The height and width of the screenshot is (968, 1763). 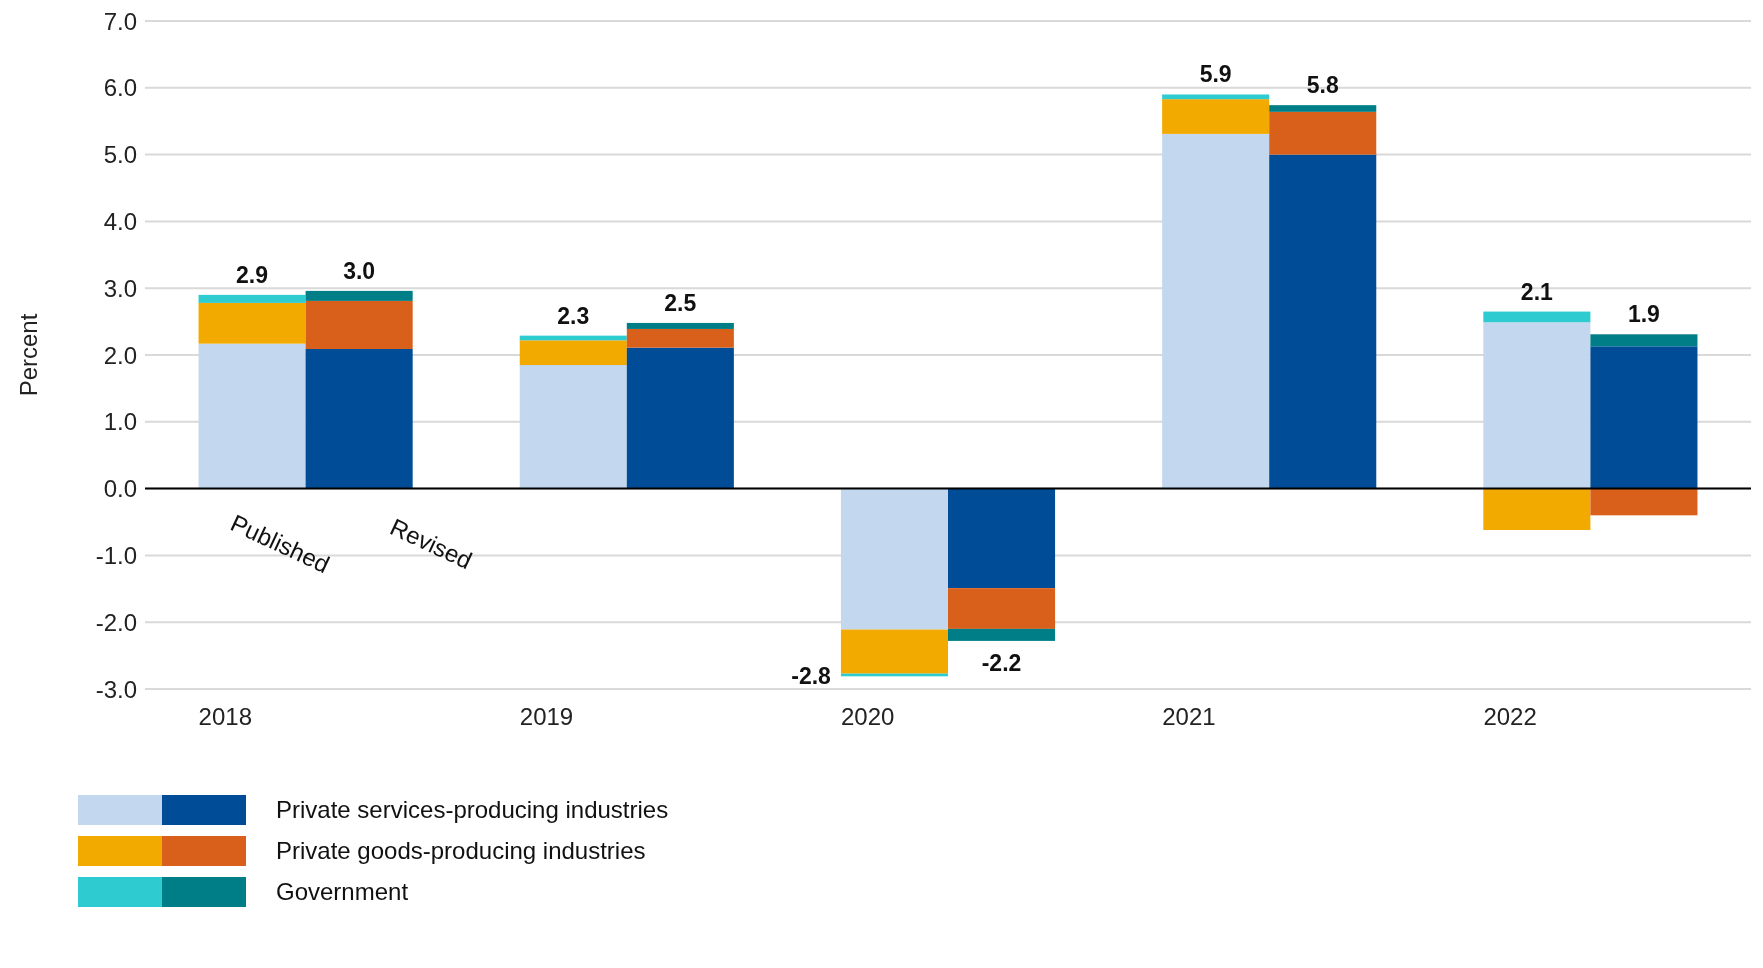 I want to click on total-label: 3.0, so click(x=359, y=270).